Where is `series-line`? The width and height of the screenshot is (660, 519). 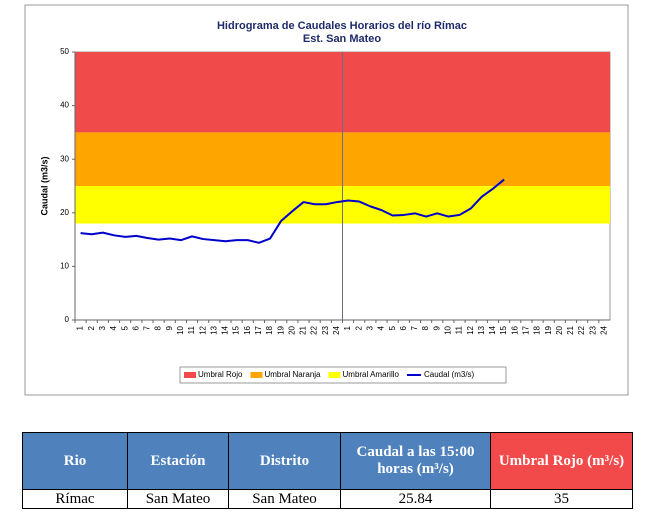
series-line is located at coordinates (292, 211).